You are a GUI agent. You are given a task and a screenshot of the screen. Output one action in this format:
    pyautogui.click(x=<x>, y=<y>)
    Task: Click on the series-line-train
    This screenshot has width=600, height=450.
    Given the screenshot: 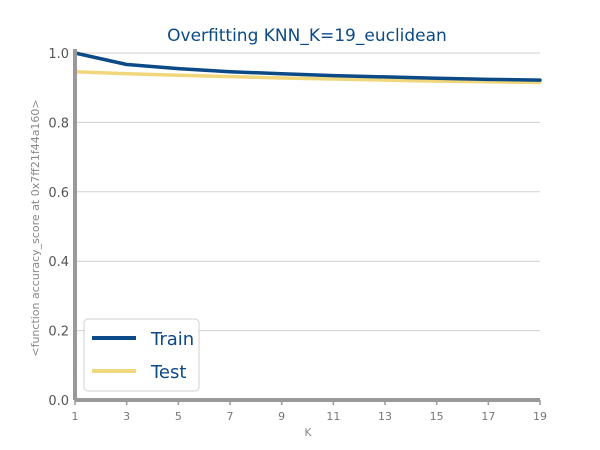 What is the action you would take?
    pyautogui.click(x=307, y=66)
    